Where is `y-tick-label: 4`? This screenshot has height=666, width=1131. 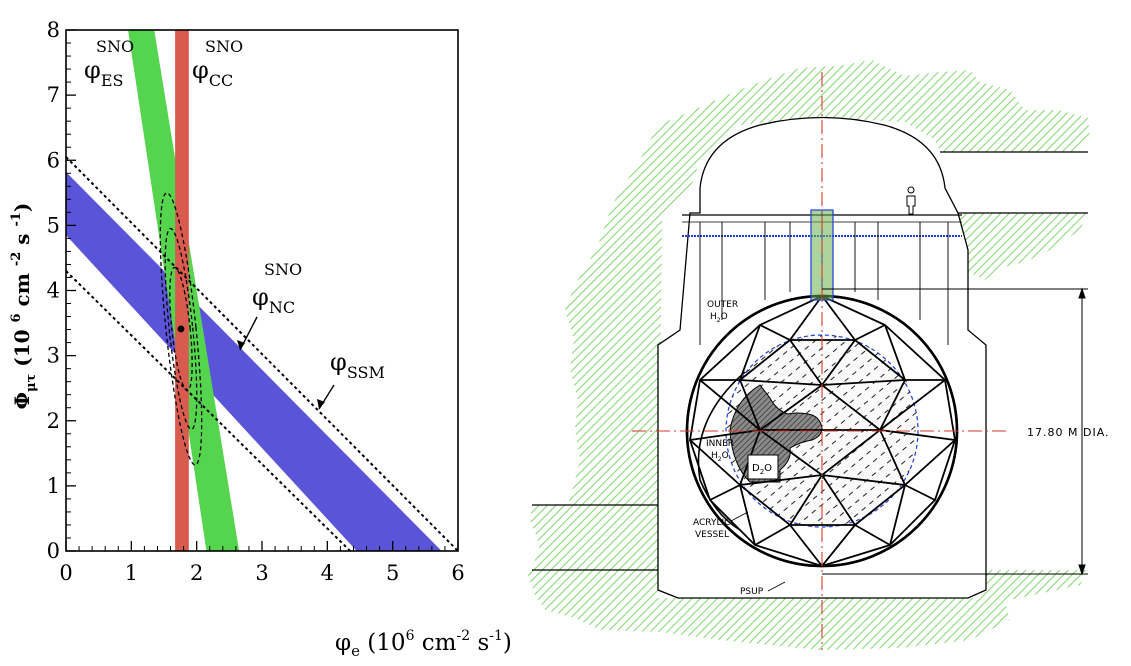
y-tick-label: 4 is located at coordinates (53, 291).